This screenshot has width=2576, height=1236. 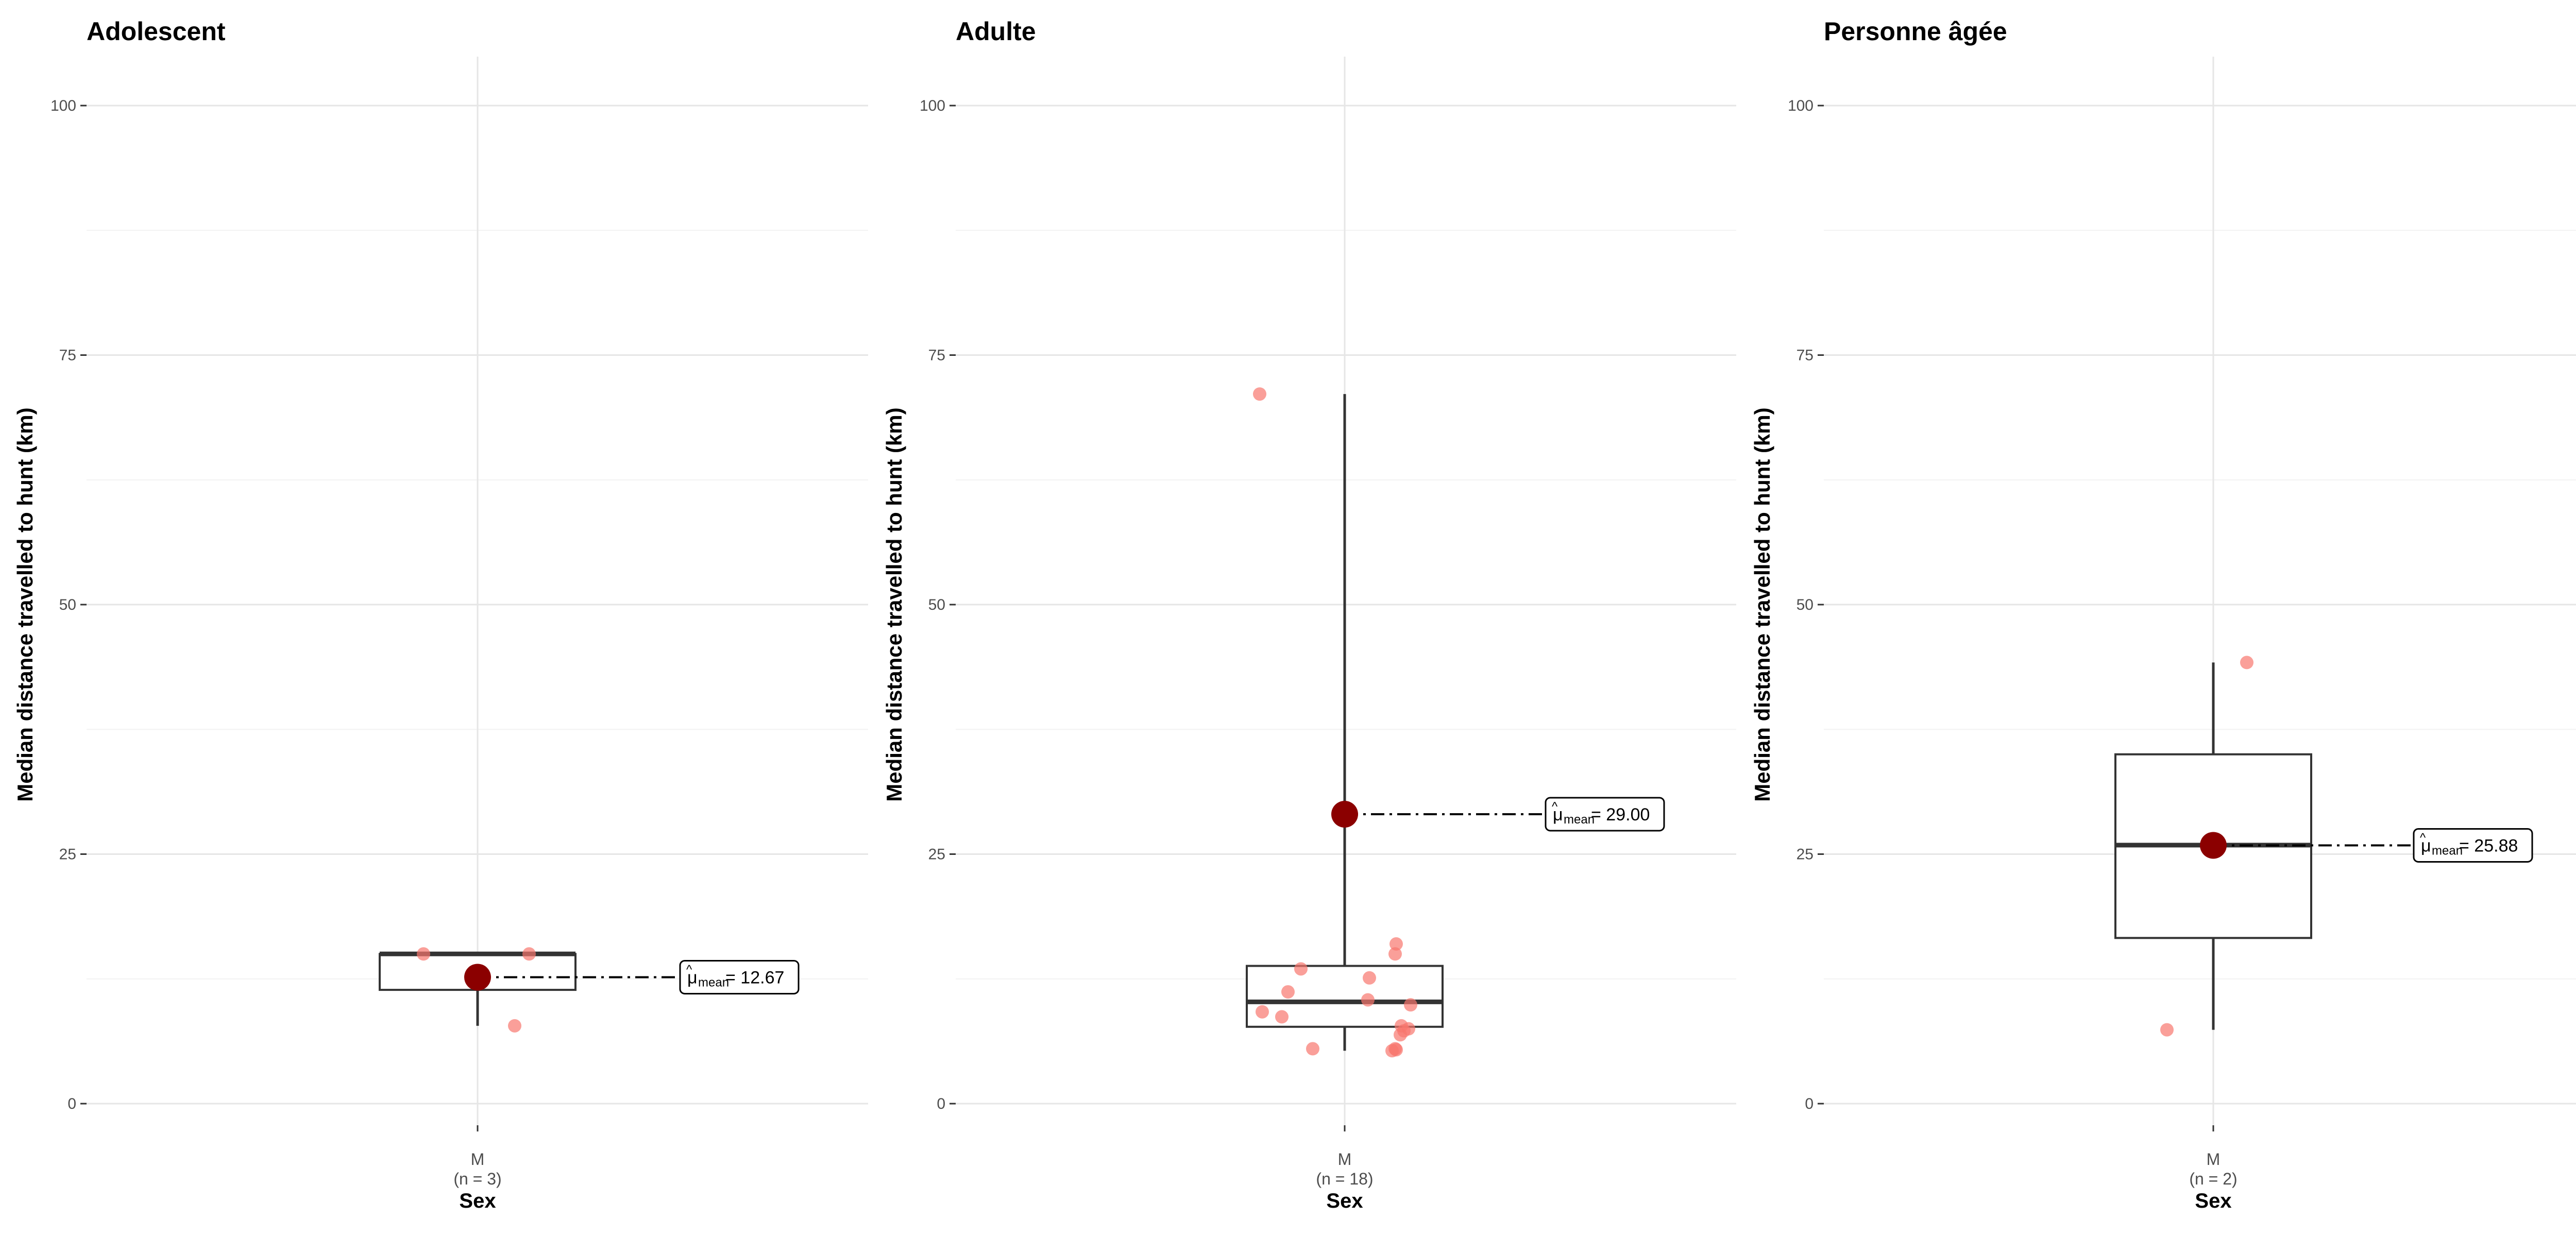 What do you see at coordinates (1344, 1179) in the screenshot?
I see `x-tick-count: (n = 18)` at bounding box center [1344, 1179].